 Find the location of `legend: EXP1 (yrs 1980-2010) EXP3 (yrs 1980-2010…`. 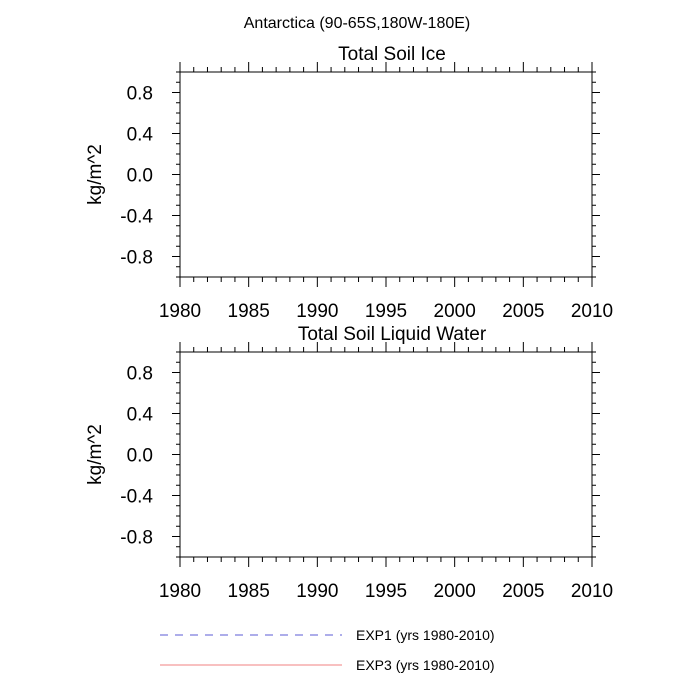

legend: EXP1 (yrs 1980-2010) EXP3 (yrs 1980-2010… is located at coordinates (327, 650).